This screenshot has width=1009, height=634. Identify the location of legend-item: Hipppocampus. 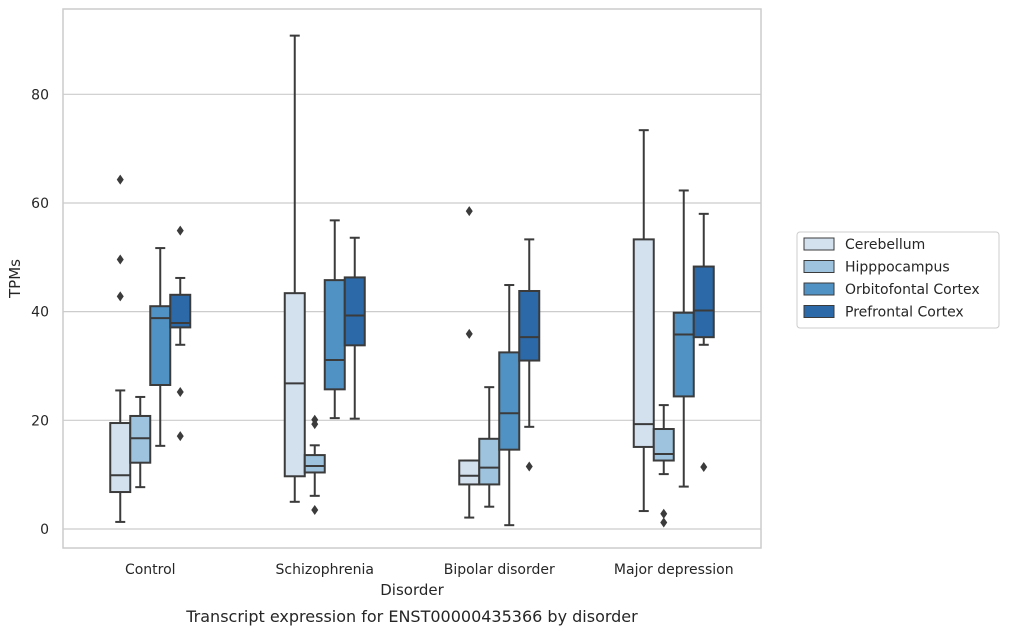
(876, 268).